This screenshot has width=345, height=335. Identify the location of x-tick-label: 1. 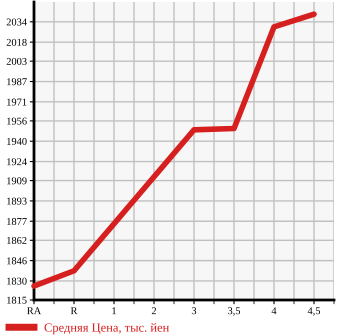
(114, 310).